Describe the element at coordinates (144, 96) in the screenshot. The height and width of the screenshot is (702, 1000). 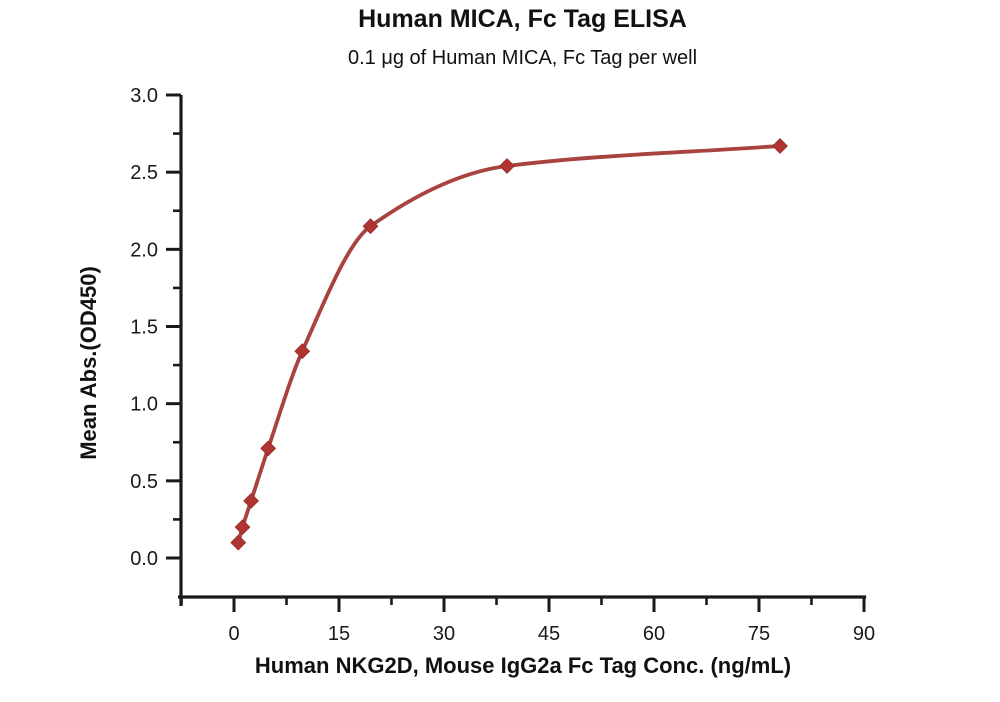
I see `y-tick-label: 3.0` at that location.